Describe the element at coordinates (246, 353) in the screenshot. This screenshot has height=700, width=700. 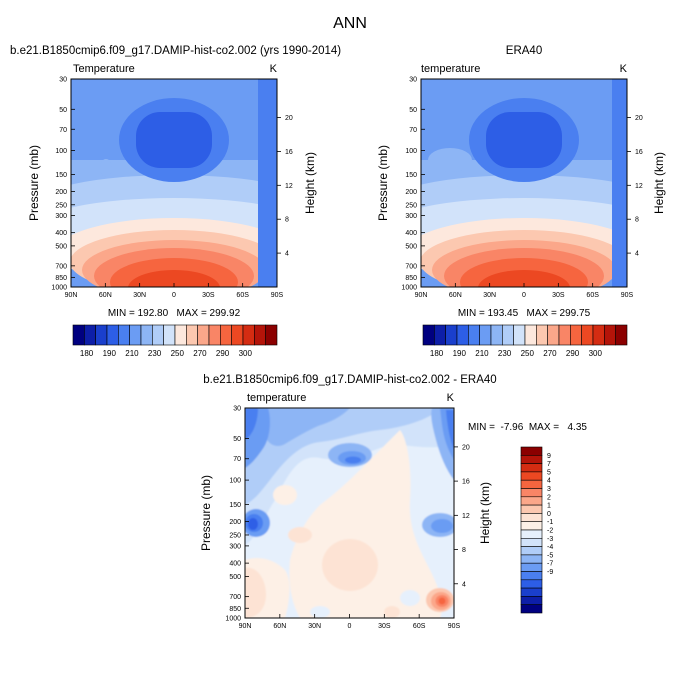
I see `colorbar-label: 300` at that location.